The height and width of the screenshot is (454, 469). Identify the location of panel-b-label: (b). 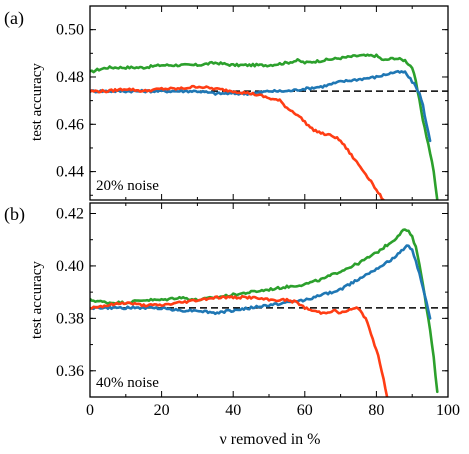
(14, 214).